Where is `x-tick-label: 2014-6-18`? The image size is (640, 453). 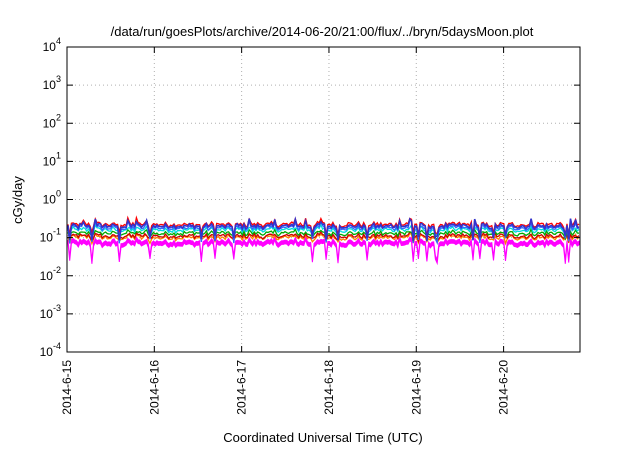 x-tick-label: 2014-6-18 is located at coordinates (329, 387).